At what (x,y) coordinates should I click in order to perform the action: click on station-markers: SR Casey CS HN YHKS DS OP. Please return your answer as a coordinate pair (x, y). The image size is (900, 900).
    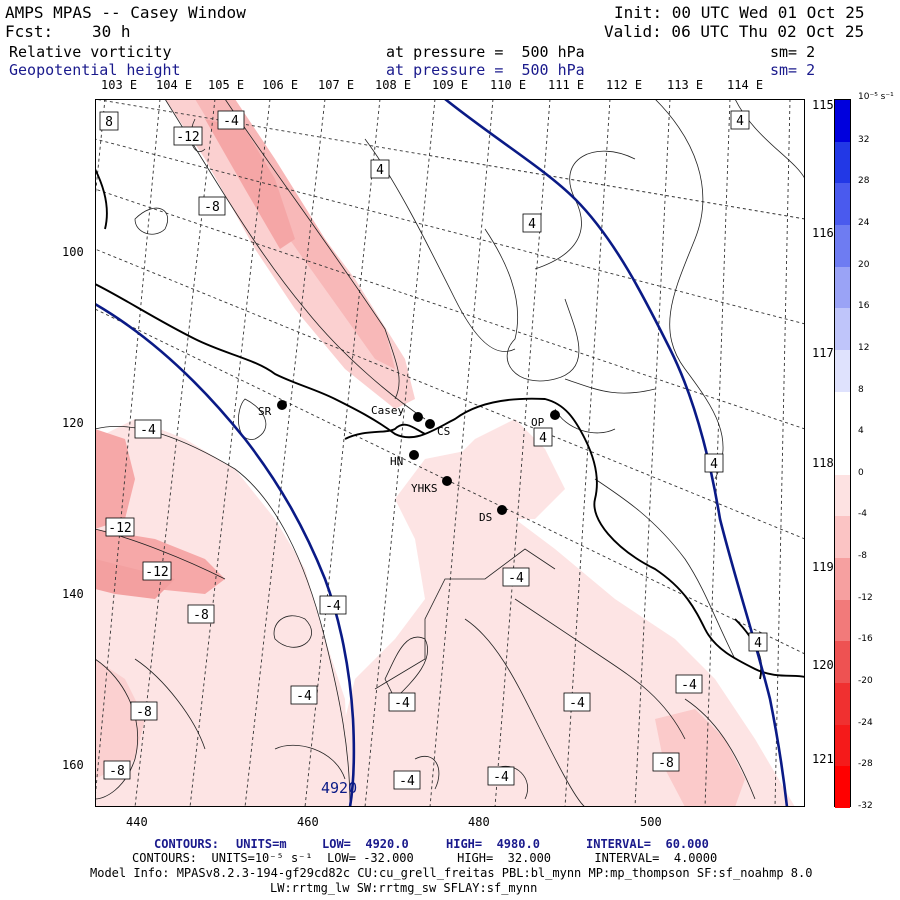
    Looking at the image, I should click on (409, 462).